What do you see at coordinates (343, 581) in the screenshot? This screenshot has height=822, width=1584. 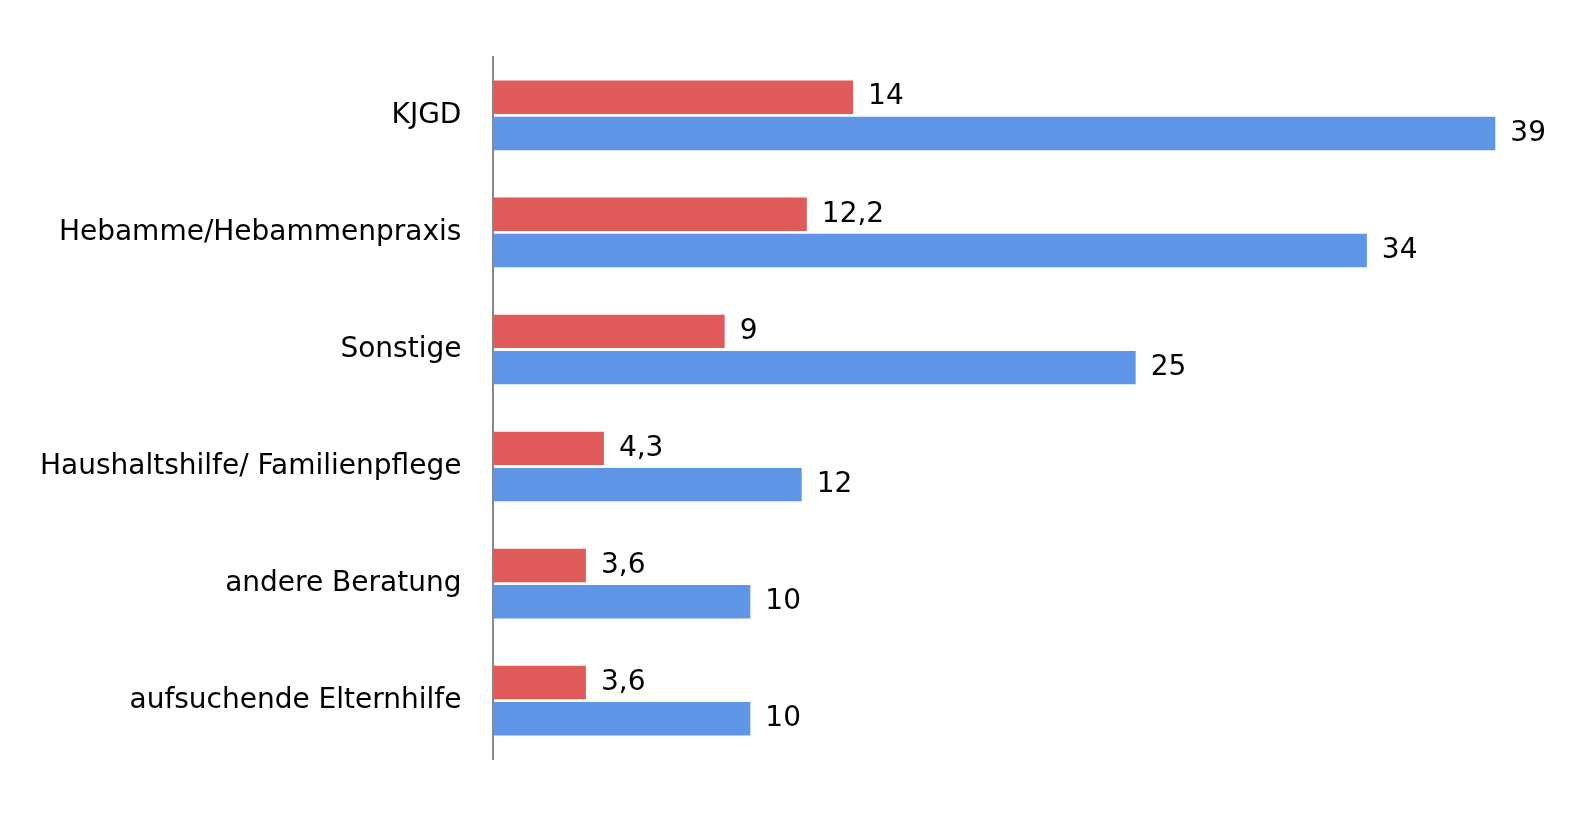 I see `y-tick-label: andere Beratung` at bounding box center [343, 581].